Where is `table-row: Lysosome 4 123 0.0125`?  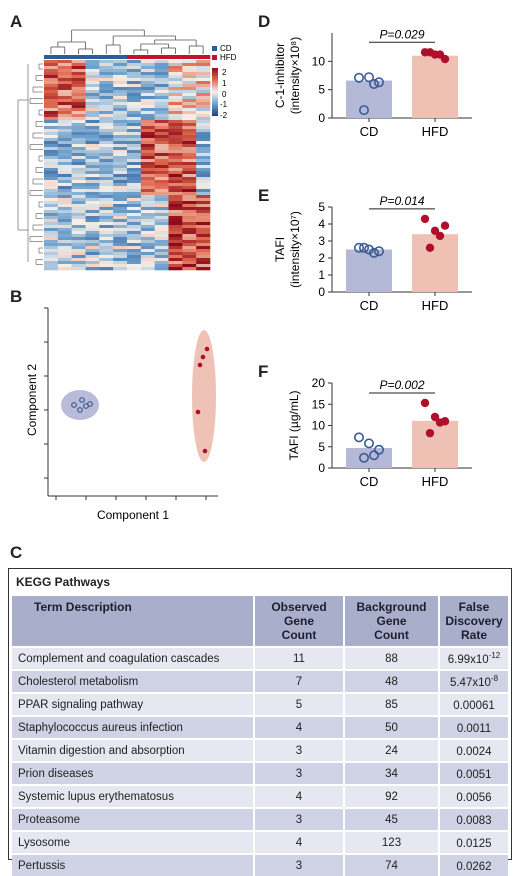 table-row: Lysosome 4 123 0.0125 is located at coordinates (260, 842).